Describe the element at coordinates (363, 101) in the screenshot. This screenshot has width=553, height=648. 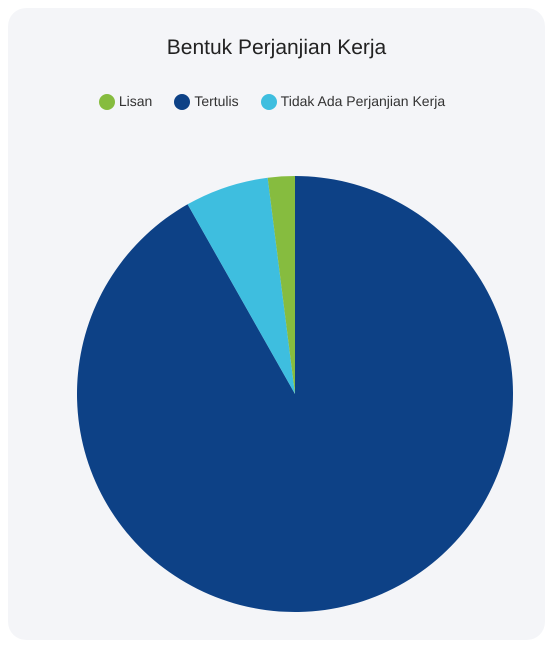
I see `legend-label: Tidak Ada Perjanjian Kerja` at that location.